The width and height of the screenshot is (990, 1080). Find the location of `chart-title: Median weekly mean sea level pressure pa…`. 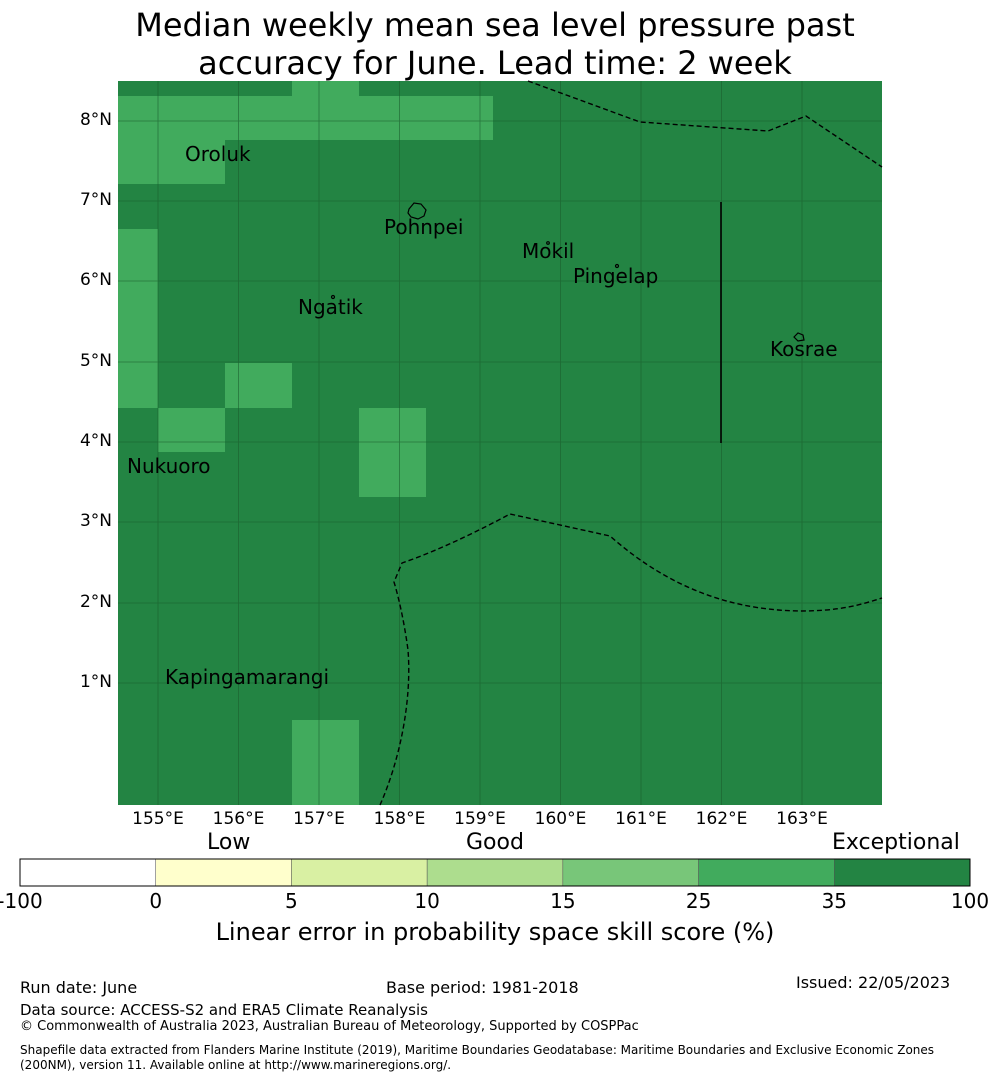

chart-title: Median weekly mean sea level pressure pa… is located at coordinates (495, 44).